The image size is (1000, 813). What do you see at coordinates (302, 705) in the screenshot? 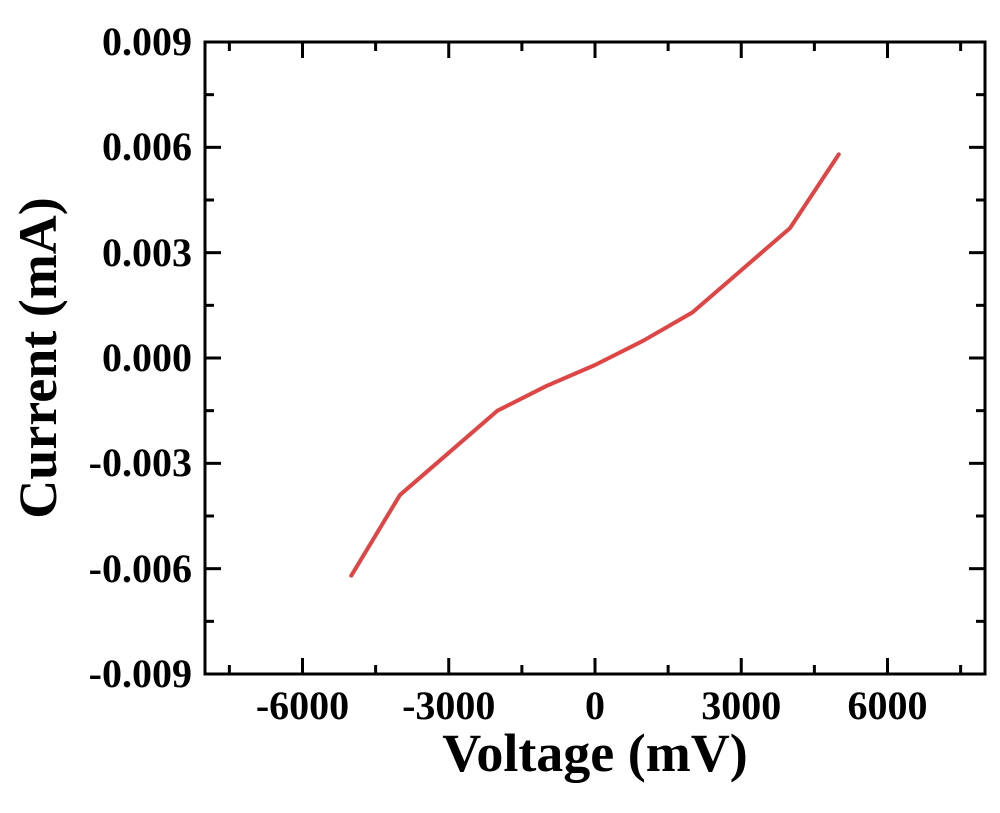
I see `x-tick-label: -6000` at bounding box center [302, 705].